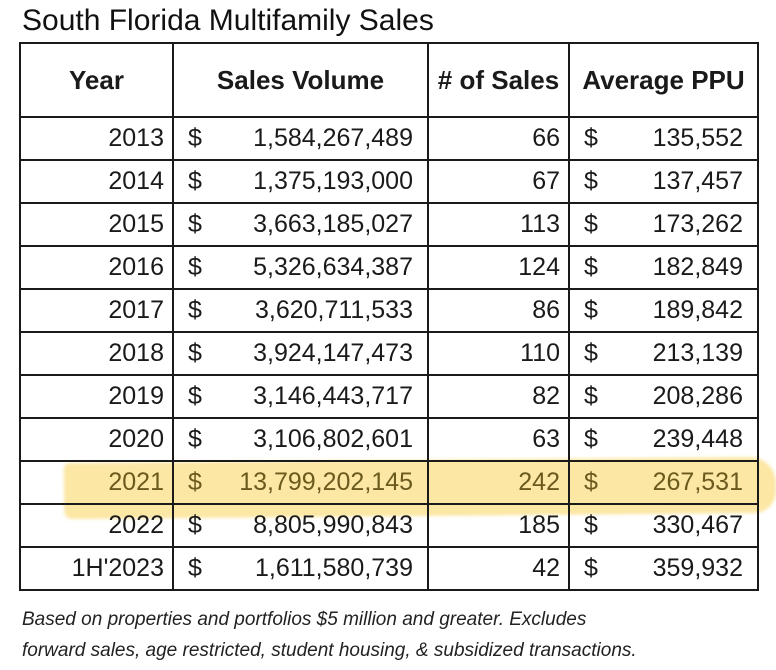 The height and width of the screenshot is (670, 776). What do you see at coordinates (663, 80) in the screenshot?
I see `header-average-ppu: Average PPU` at bounding box center [663, 80].